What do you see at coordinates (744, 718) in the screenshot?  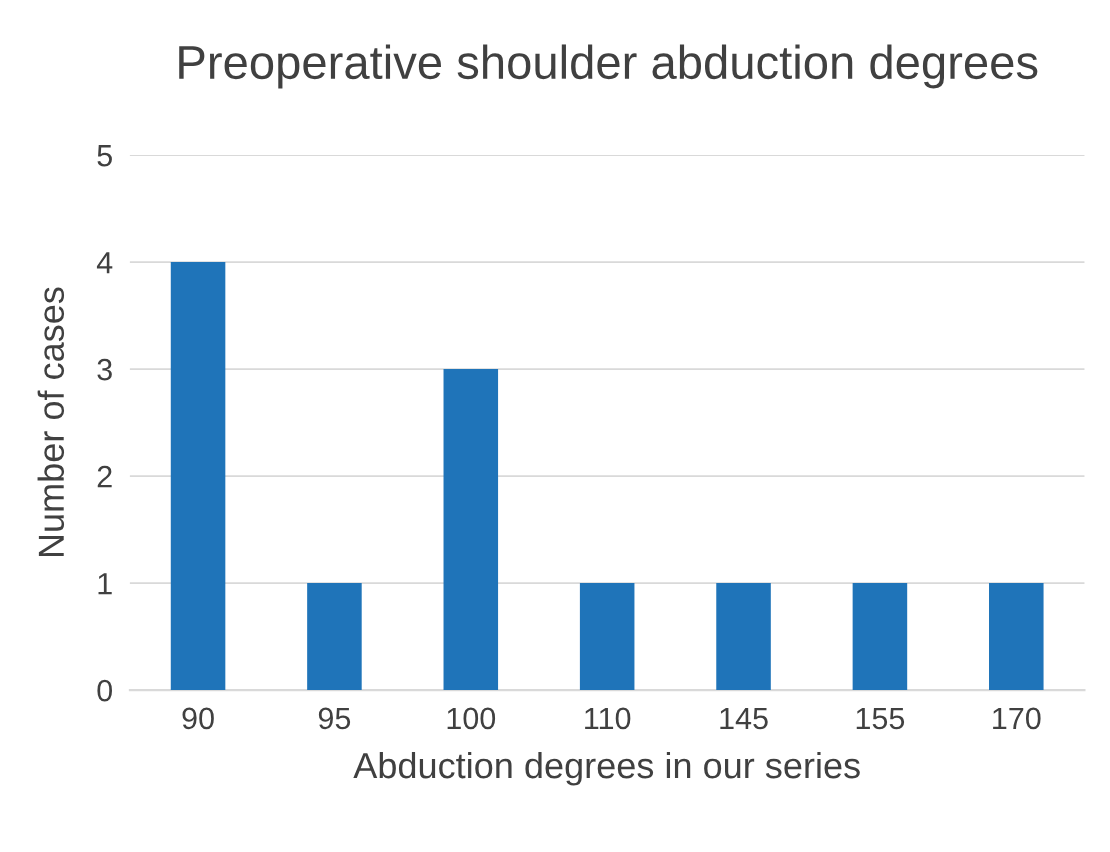 I see `x-tick-label: 145` at bounding box center [744, 718].